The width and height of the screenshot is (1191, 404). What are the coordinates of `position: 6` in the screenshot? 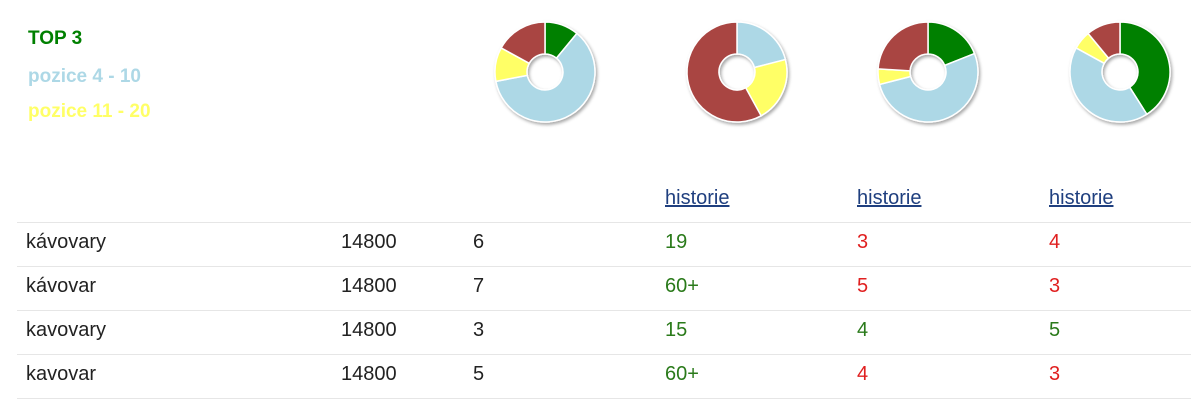 It's located at (479, 242).